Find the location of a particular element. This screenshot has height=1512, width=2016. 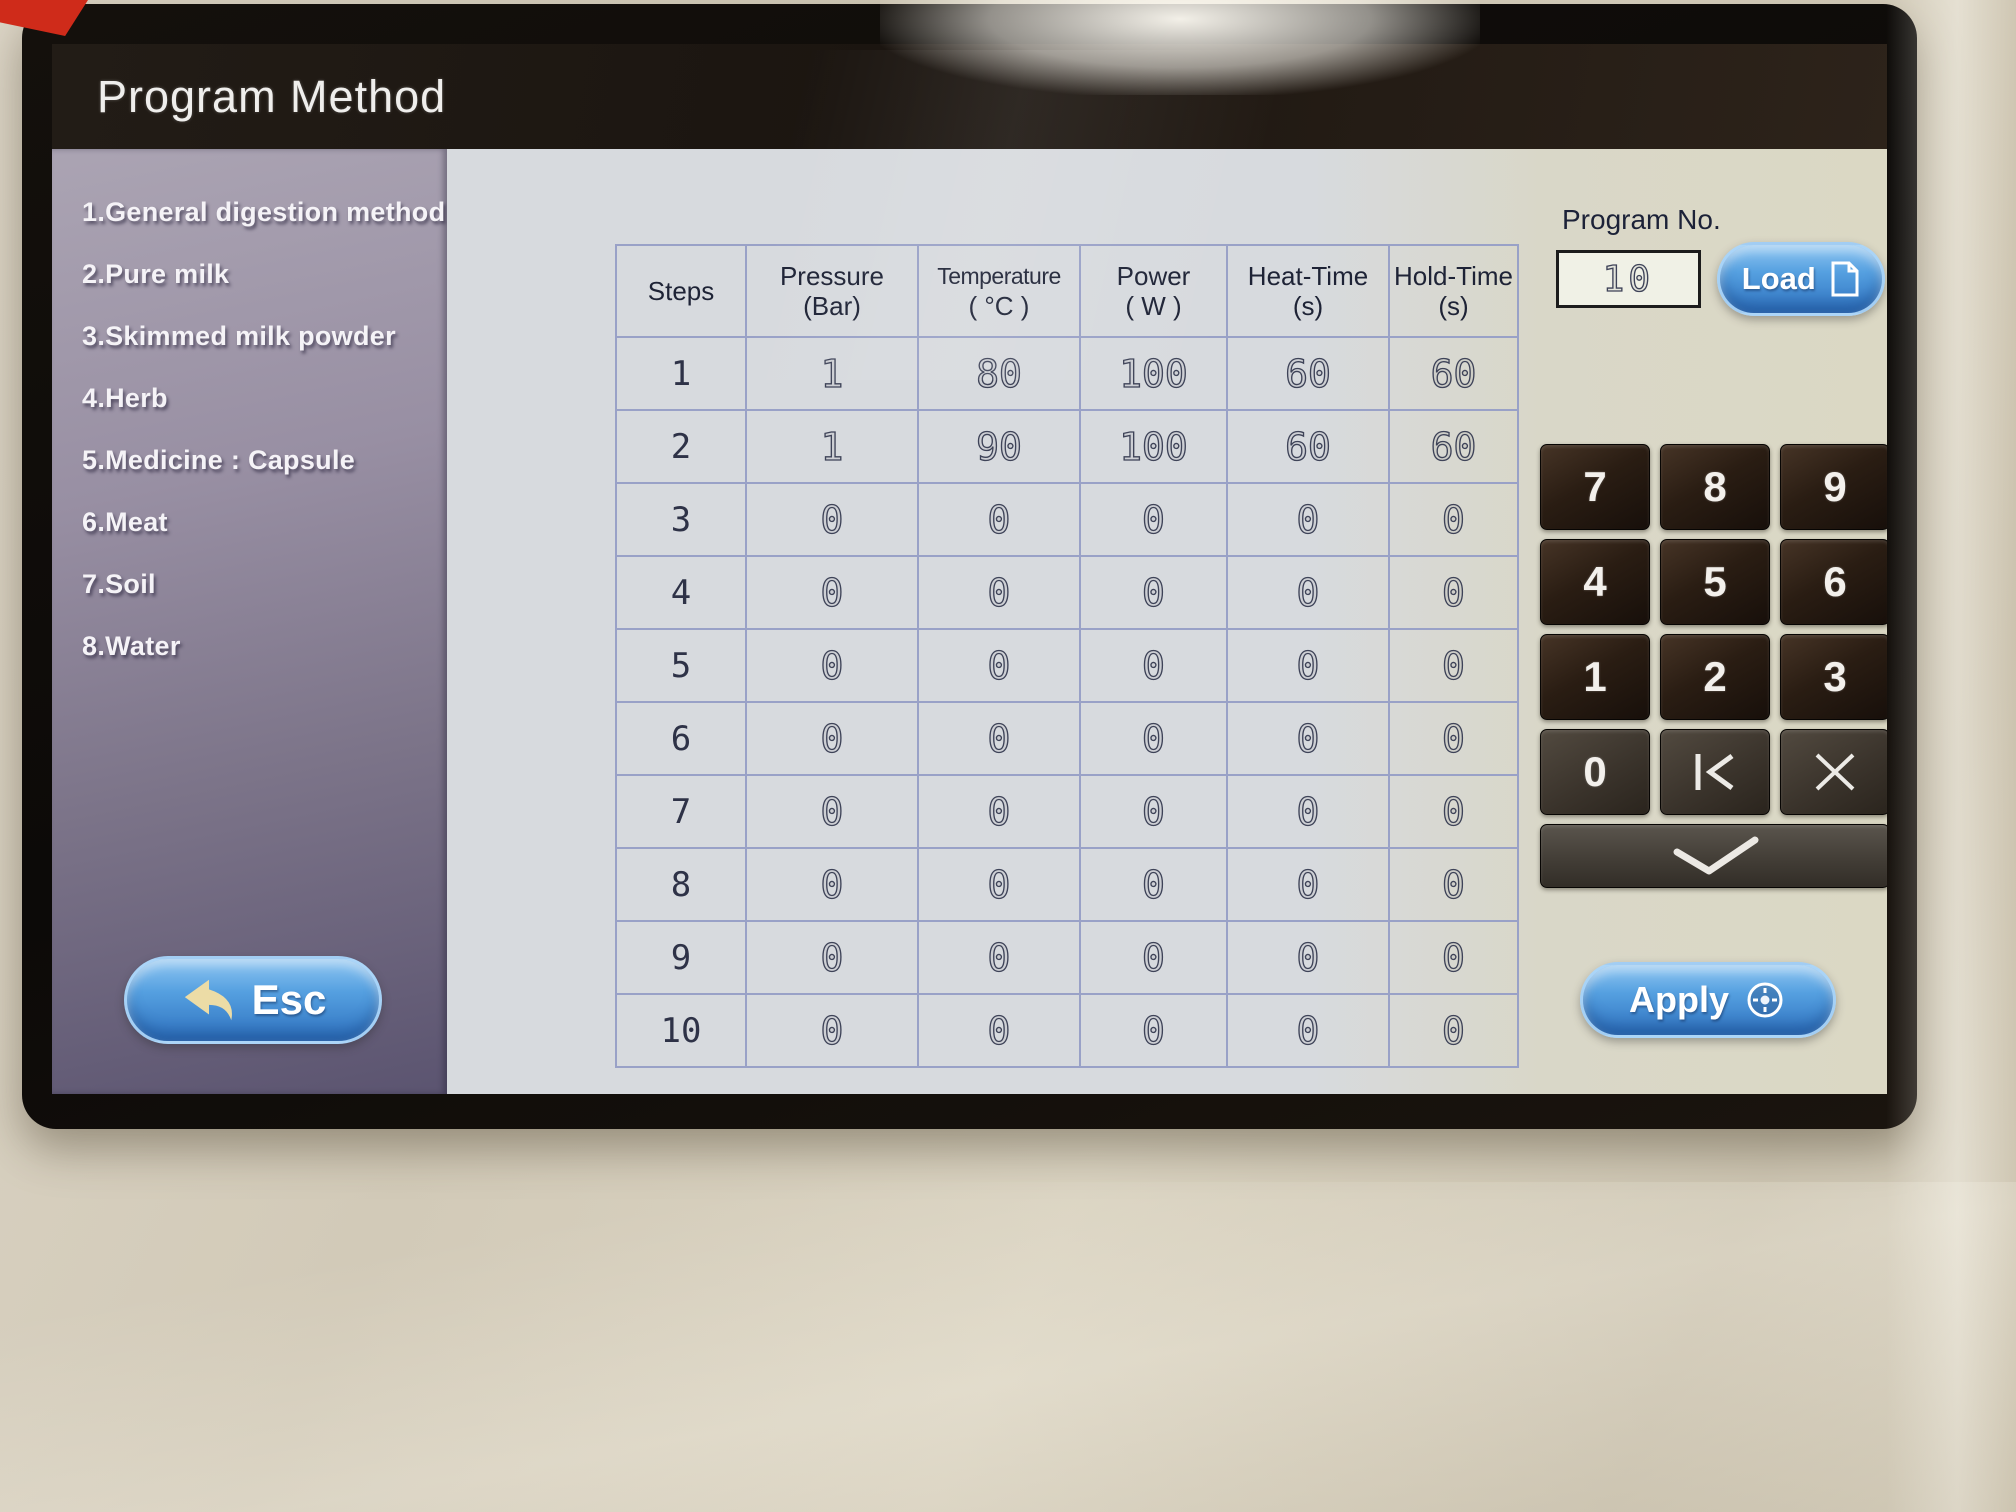

method-item-label: 1.General digestion method is located at coordinates (264, 212).